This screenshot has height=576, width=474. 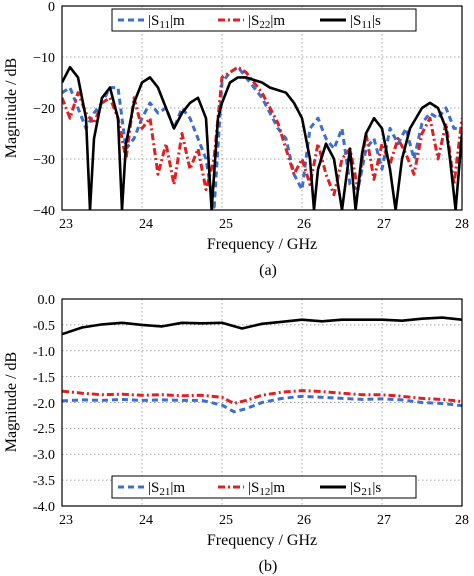 I want to click on chart-b-legend-entry-1: |S12|m, so click(x=266, y=489).